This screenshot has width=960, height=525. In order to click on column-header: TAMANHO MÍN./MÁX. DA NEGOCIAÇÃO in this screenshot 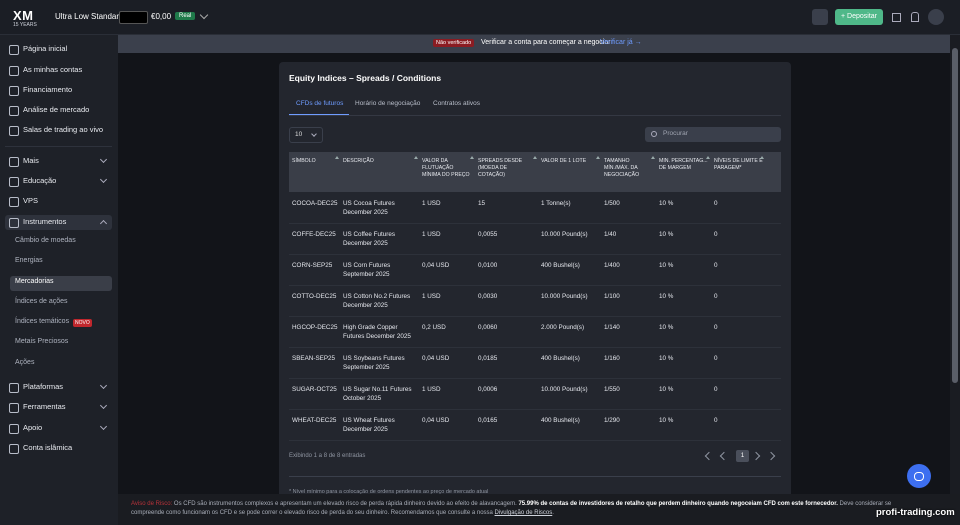, I will do `click(622, 168)`.